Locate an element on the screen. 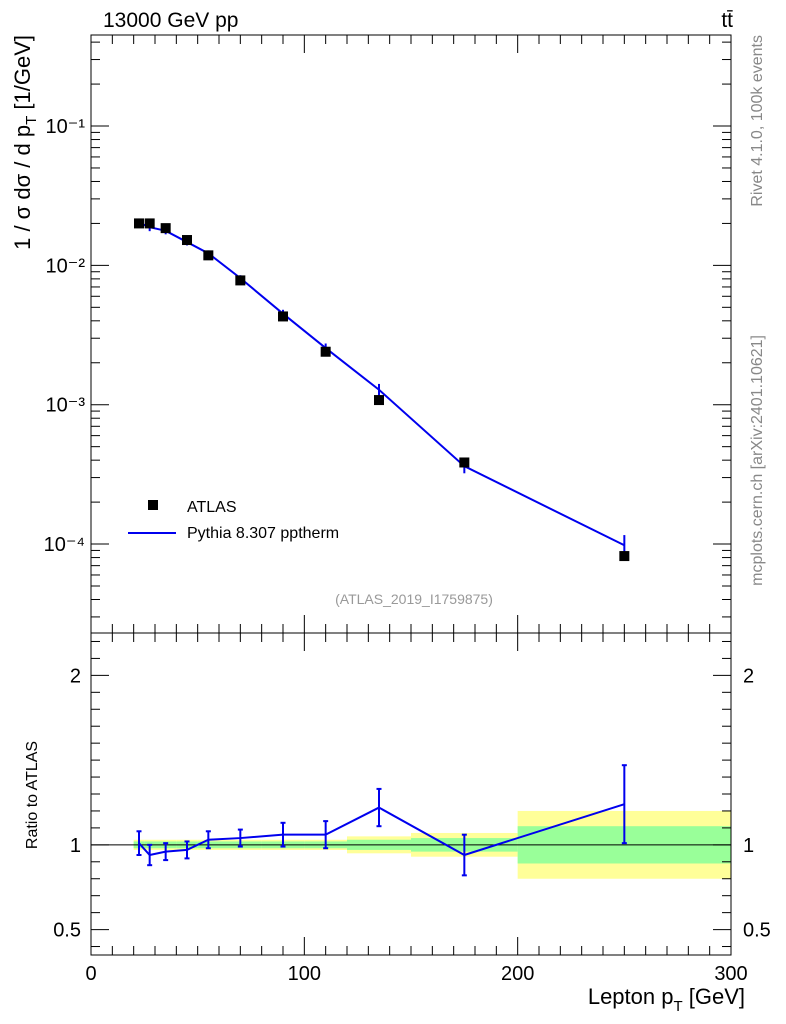 The width and height of the screenshot is (786, 1024). main-y-tick-label: 10⁻³ is located at coordinates (66, 406).